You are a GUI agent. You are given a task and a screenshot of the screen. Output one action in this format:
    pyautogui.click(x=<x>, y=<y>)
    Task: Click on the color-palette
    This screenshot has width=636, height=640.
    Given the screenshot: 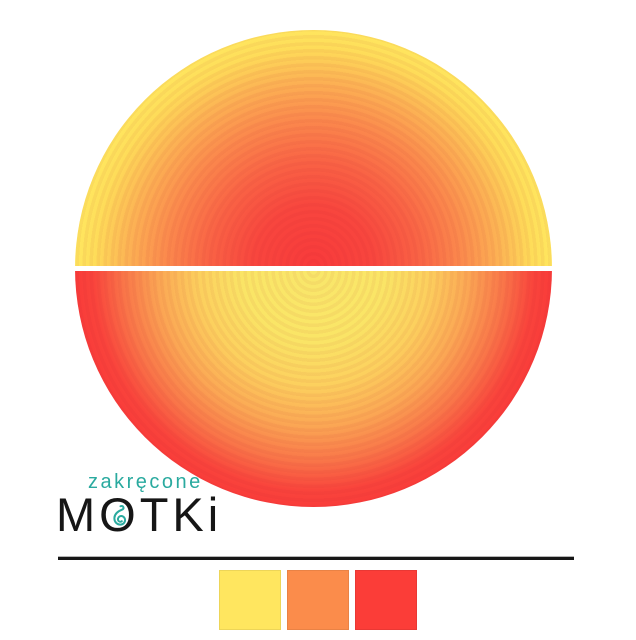 What is the action you would take?
    pyautogui.click(x=318, y=600)
    